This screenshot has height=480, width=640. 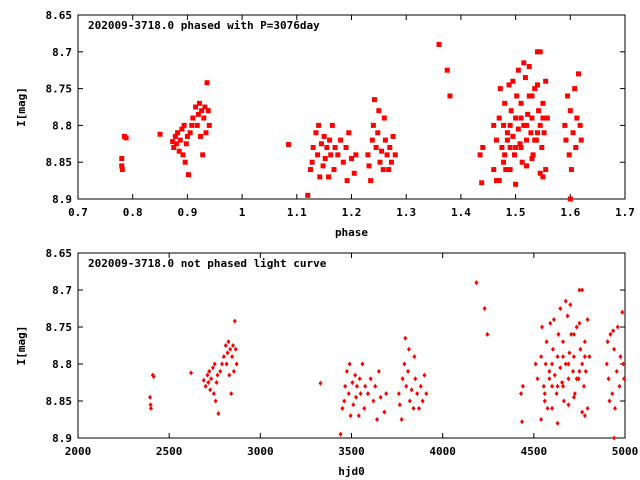 What do you see at coordinates (442, 451) in the screenshot?
I see `x-tick-label: 4000` at bounding box center [442, 451].